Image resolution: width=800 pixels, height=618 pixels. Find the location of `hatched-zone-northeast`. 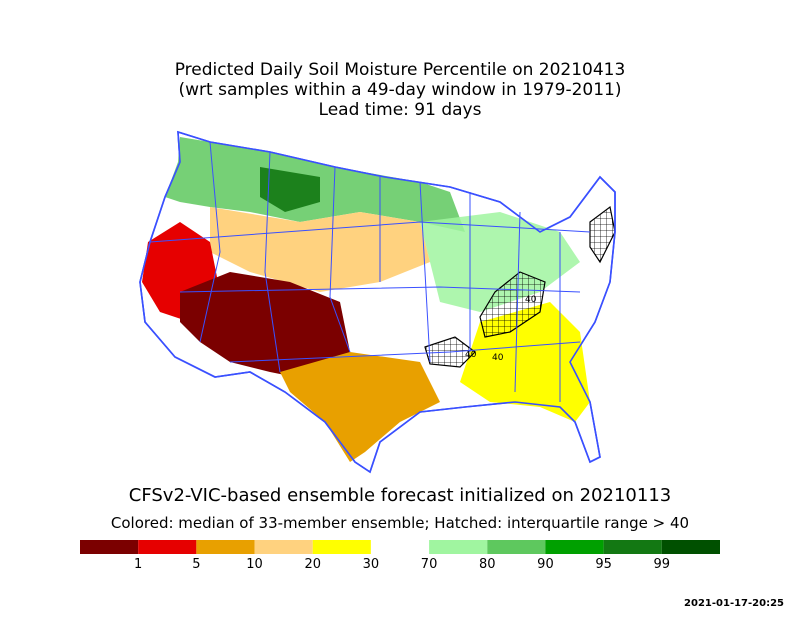

hatched-zone-northeast is located at coordinates (602, 234).